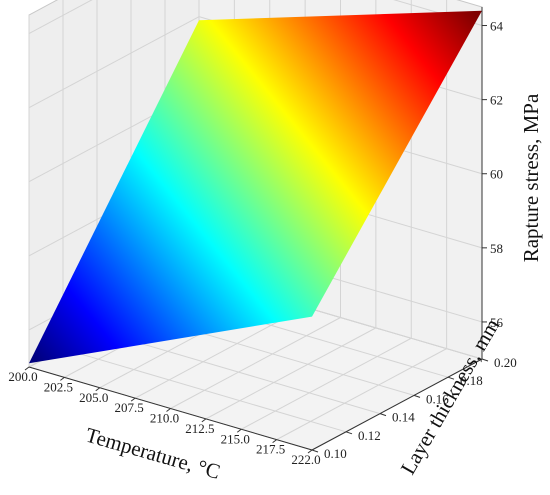 The image size is (550, 495). What do you see at coordinates (58, 386) in the screenshot?
I see `x-tick-label: 202.5` at bounding box center [58, 386].